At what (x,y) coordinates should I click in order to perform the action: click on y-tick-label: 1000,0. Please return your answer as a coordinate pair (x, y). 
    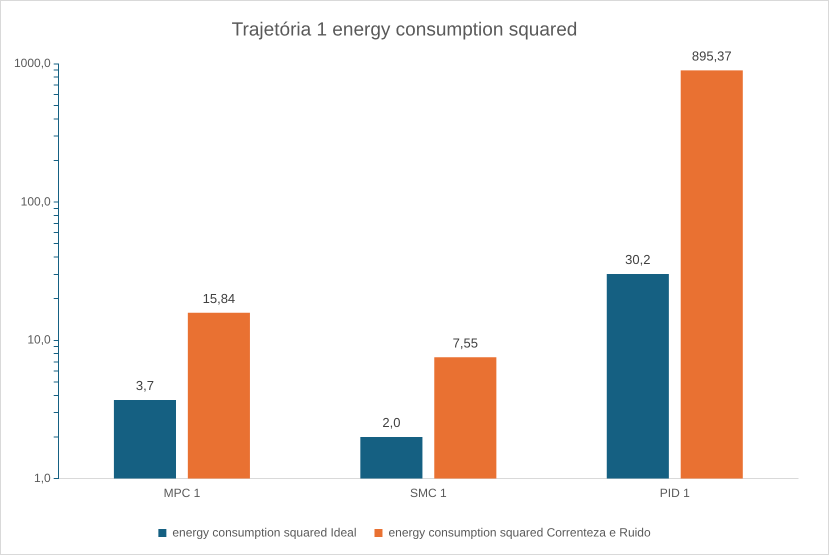
    Looking at the image, I should click on (33, 63).